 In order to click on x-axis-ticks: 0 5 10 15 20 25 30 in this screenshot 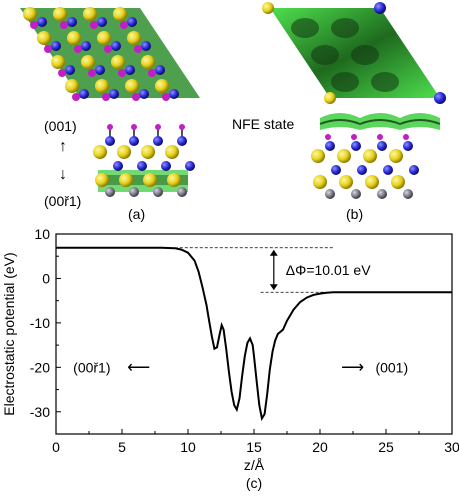, I will do `click(255, 442)`.